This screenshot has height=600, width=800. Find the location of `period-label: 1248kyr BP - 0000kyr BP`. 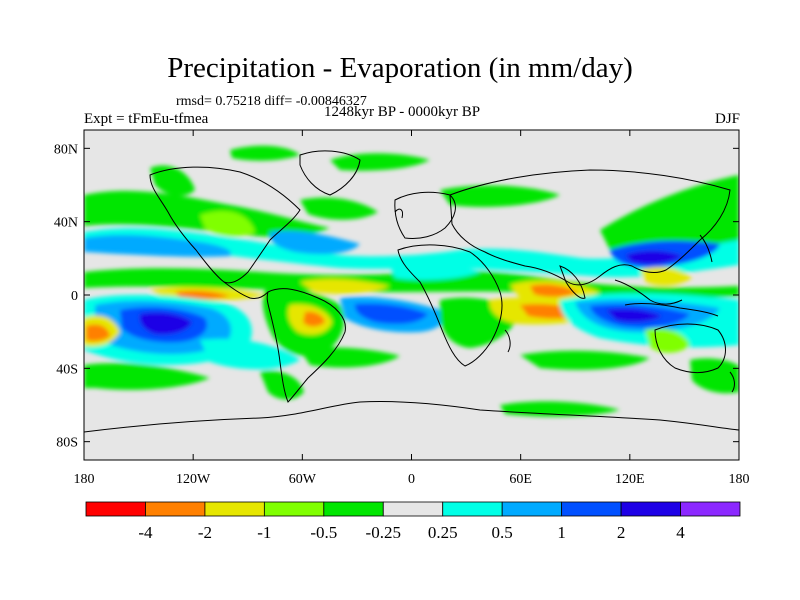

period-label: 1248kyr BP - 0000kyr BP is located at coordinates (402, 112).